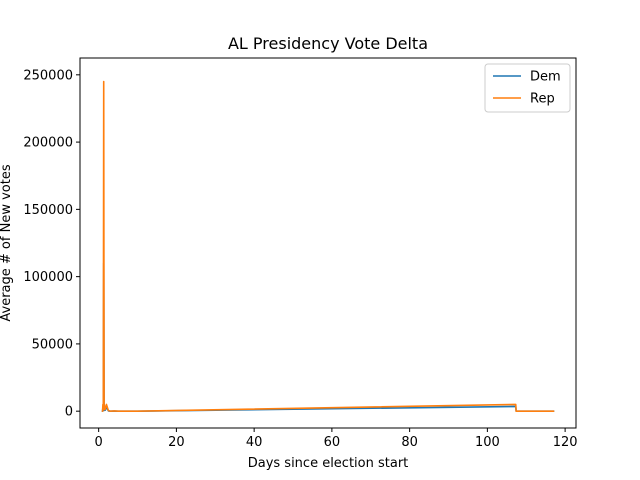 The width and height of the screenshot is (640, 480). What do you see at coordinates (328, 463) in the screenshot?
I see `x-axis-label: Days since election start` at bounding box center [328, 463].